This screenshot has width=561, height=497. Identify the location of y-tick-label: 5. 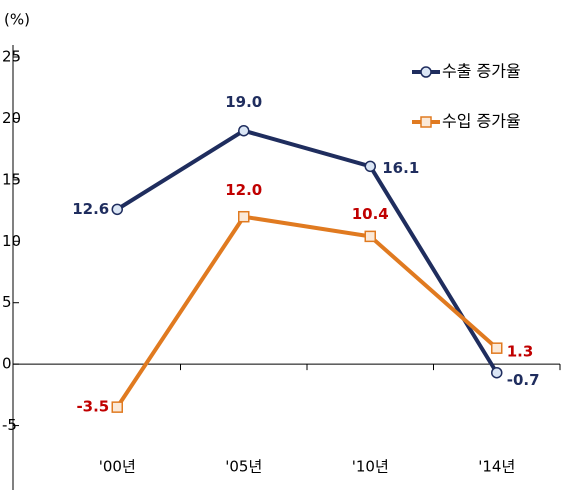
(7, 302).